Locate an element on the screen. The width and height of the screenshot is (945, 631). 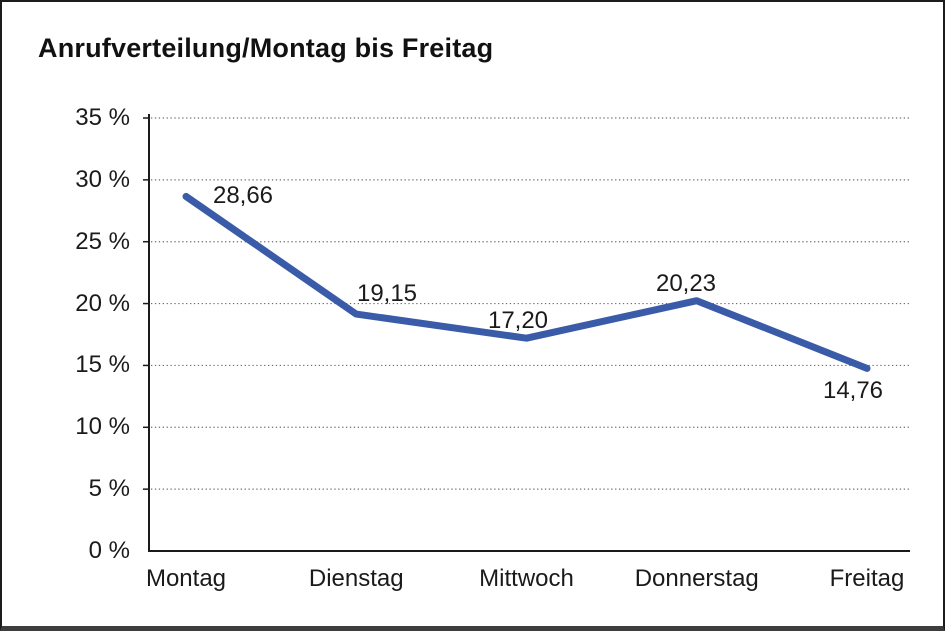
y-axis-tick-label: 25 % is located at coordinates (102, 241).